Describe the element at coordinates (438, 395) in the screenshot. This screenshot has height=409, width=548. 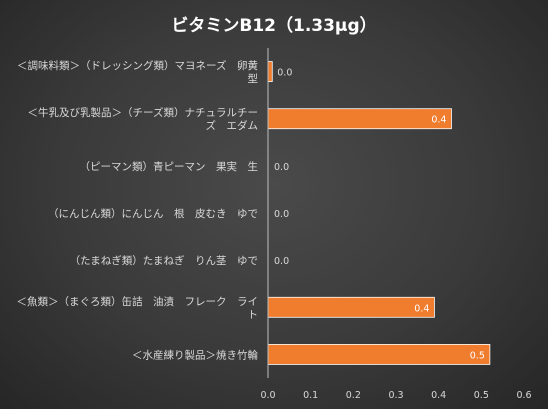
I see `x-tick-label: 0.4` at that location.